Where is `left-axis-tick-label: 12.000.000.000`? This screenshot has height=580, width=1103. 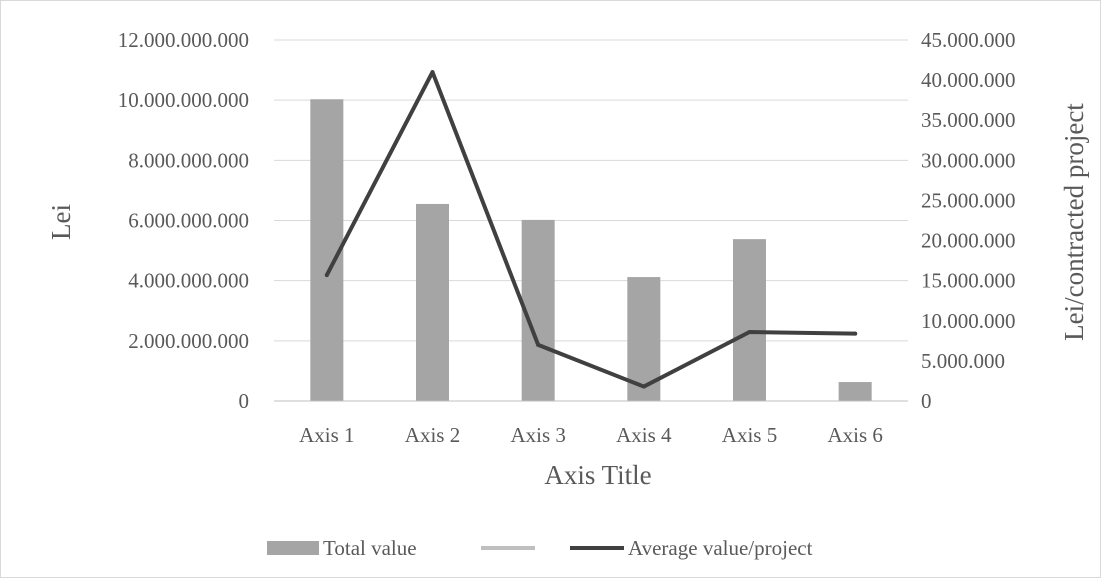 left-axis-tick-label: 12.000.000.000 is located at coordinates (183, 40).